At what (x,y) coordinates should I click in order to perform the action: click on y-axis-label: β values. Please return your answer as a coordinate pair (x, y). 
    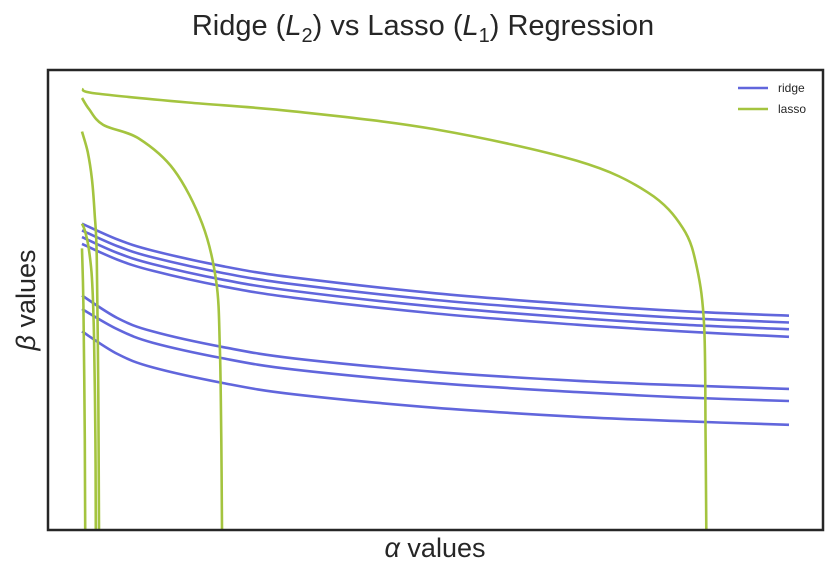
    Looking at the image, I should click on (26, 301).